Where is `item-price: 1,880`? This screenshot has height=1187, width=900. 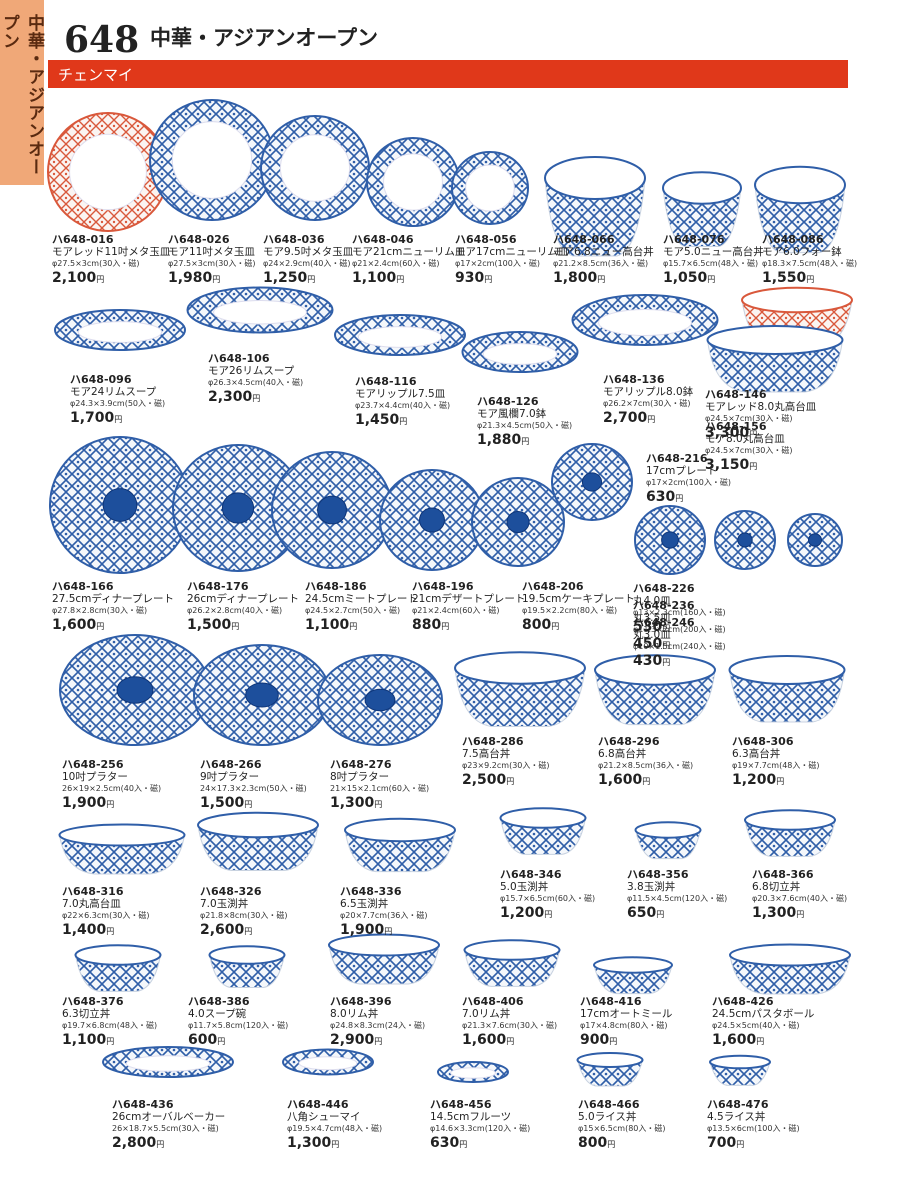 item-price: 1,880 is located at coordinates (499, 440).